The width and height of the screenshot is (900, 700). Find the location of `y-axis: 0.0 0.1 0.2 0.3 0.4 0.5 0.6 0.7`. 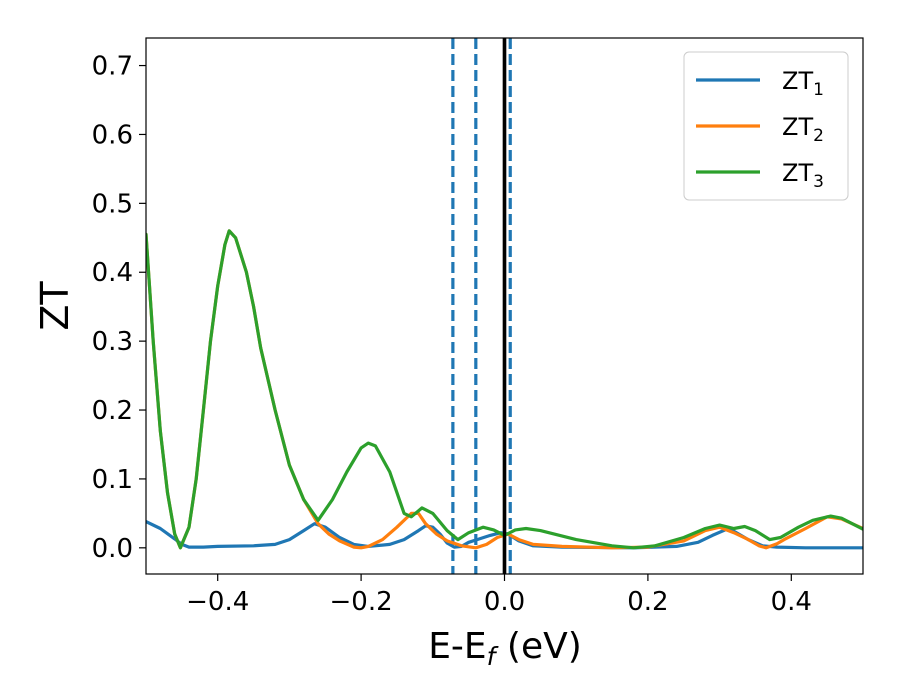

y-axis: 0.0 0.1 0.2 0.3 0.4 0.5 0.6 0.7 is located at coordinates (119, 308).